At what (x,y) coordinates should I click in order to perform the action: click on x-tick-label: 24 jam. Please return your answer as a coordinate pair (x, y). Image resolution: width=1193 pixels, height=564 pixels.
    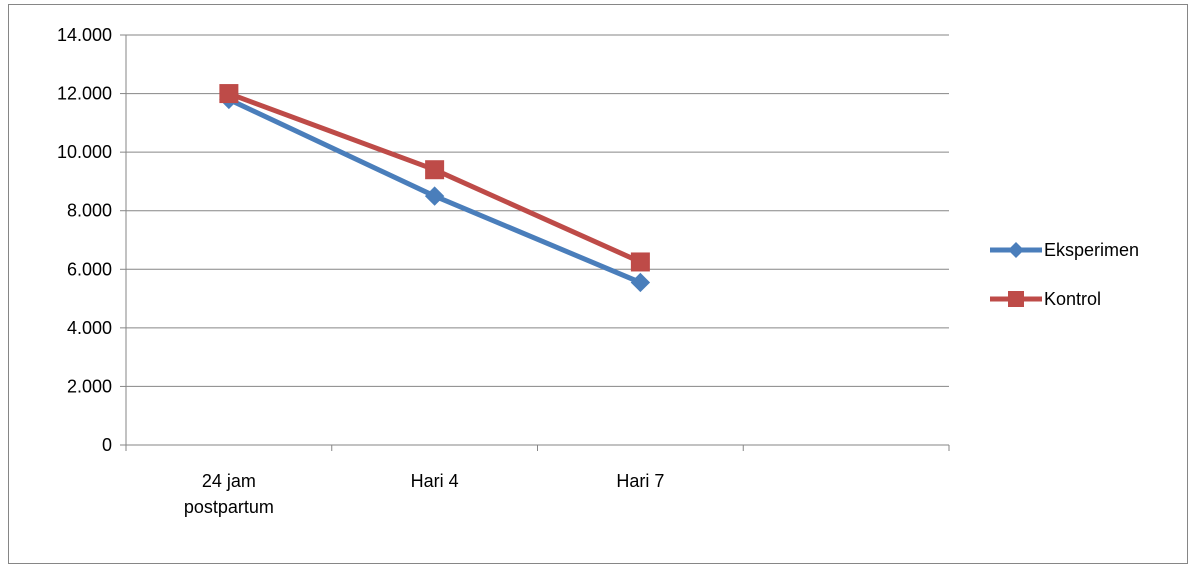
    Looking at the image, I should click on (229, 481).